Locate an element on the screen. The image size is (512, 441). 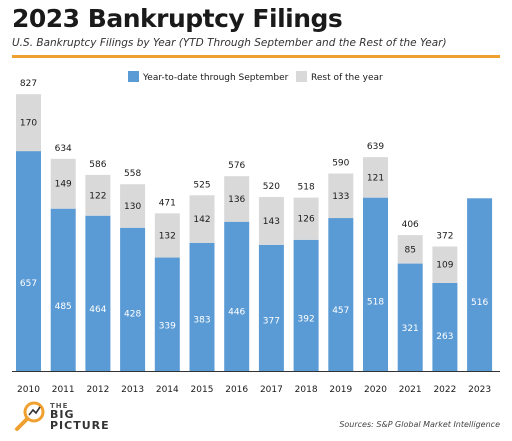
x-tick-label: 2022 is located at coordinates (444, 390).